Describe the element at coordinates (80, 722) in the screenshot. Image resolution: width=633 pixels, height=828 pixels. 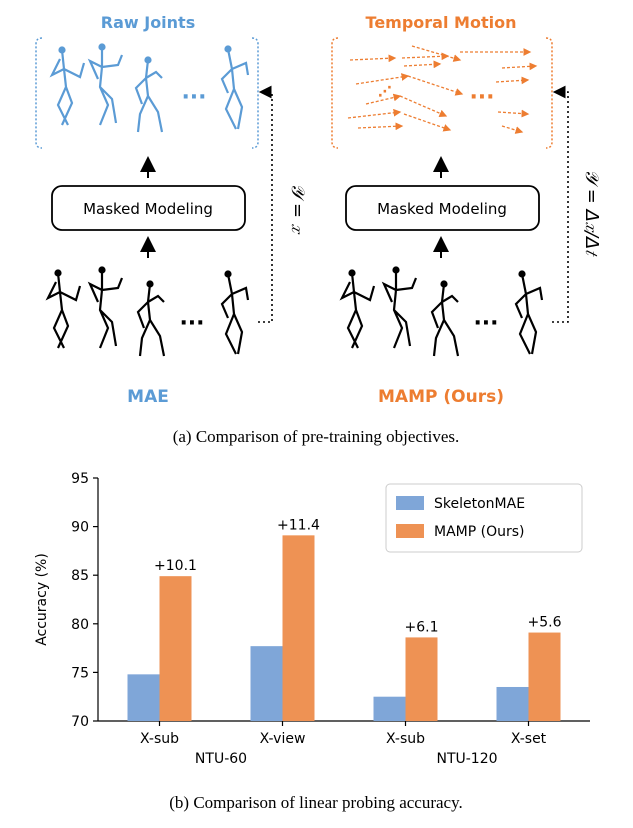
I see `y-tick-label: 70` at that location.